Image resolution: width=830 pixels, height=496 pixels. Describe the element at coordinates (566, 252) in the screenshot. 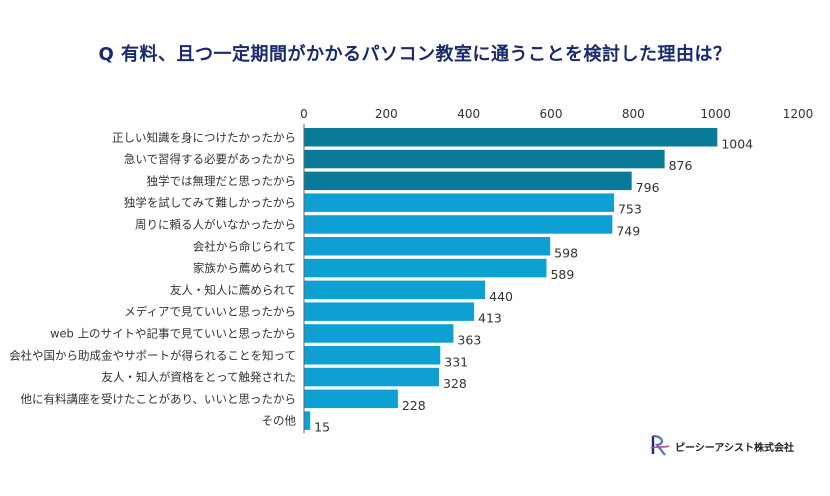

I see `data-label: 598` at that location.